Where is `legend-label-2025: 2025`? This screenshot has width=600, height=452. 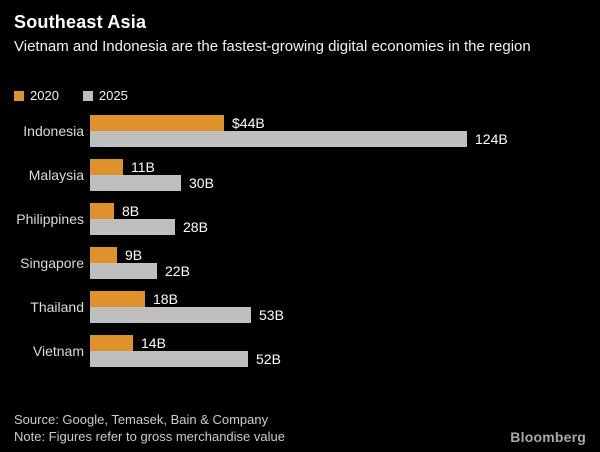
legend-label-2025: 2025 is located at coordinates (113, 95).